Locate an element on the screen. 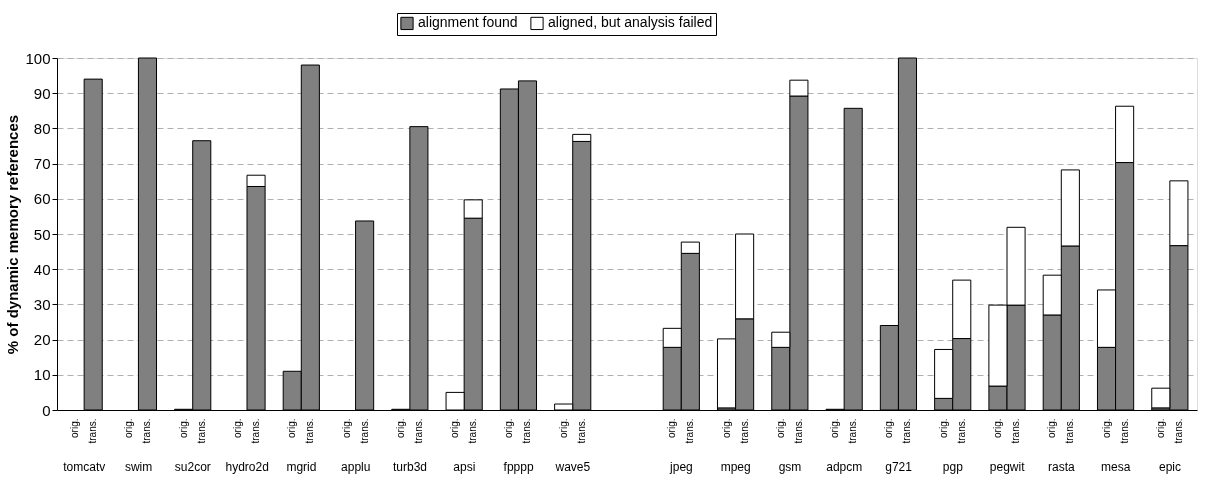 The width and height of the screenshot is (1217, 498). text: rasta is located at coordinates (1062, 467).